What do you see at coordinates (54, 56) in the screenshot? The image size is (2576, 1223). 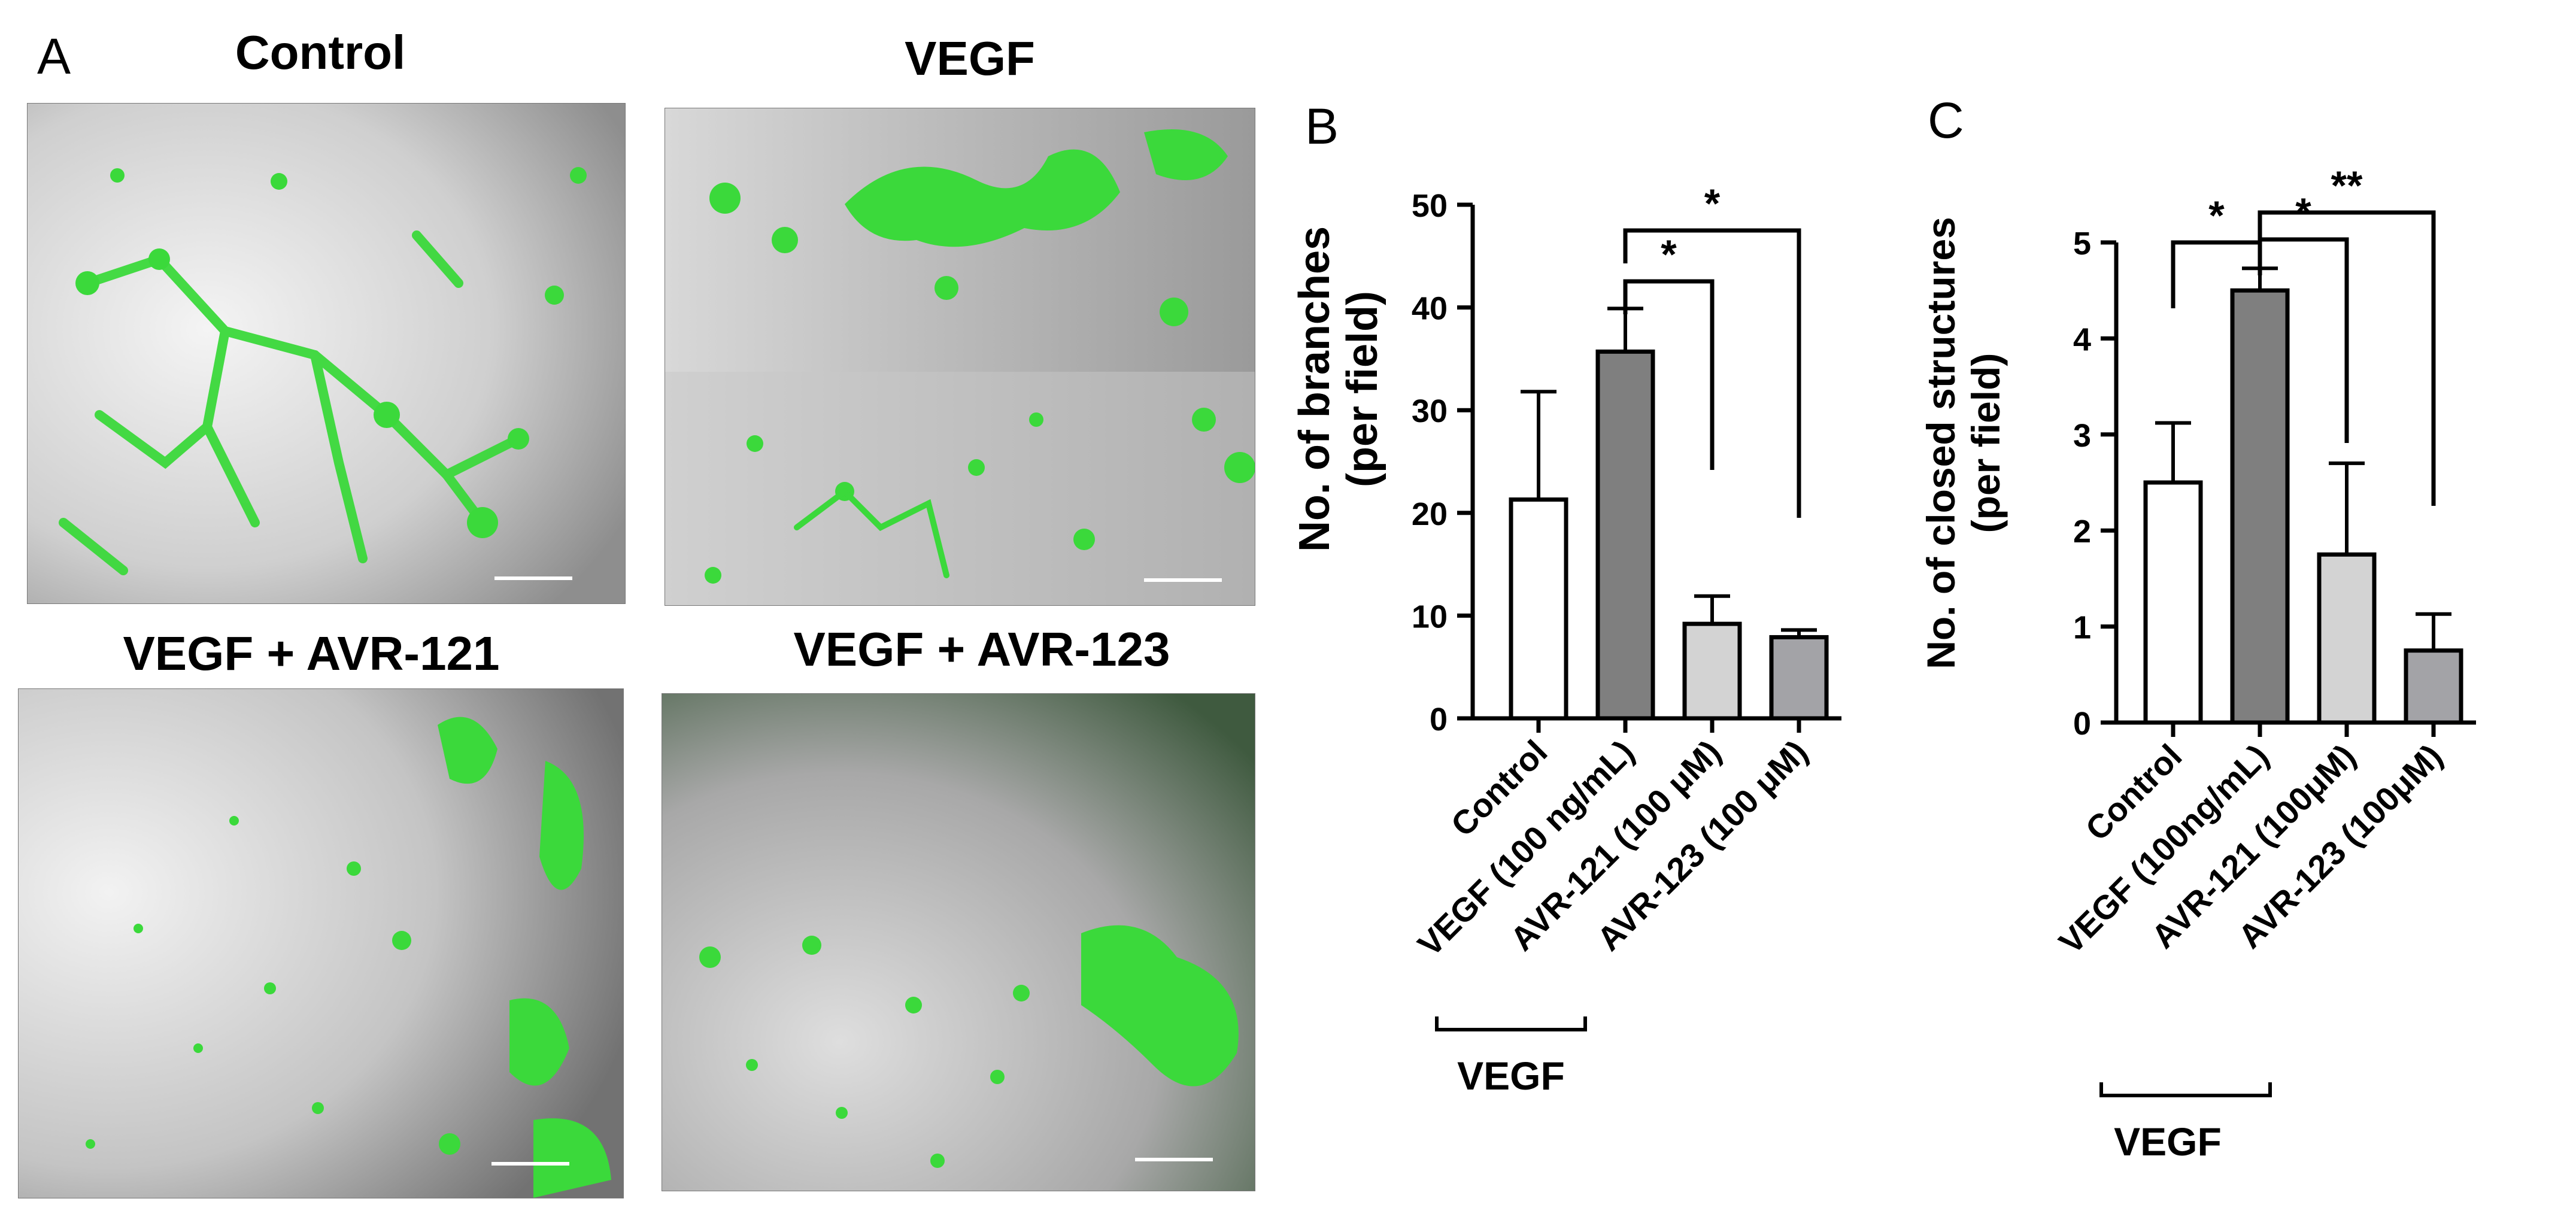 I see `panel-letter-a: A` at bounding box center [54, 56].